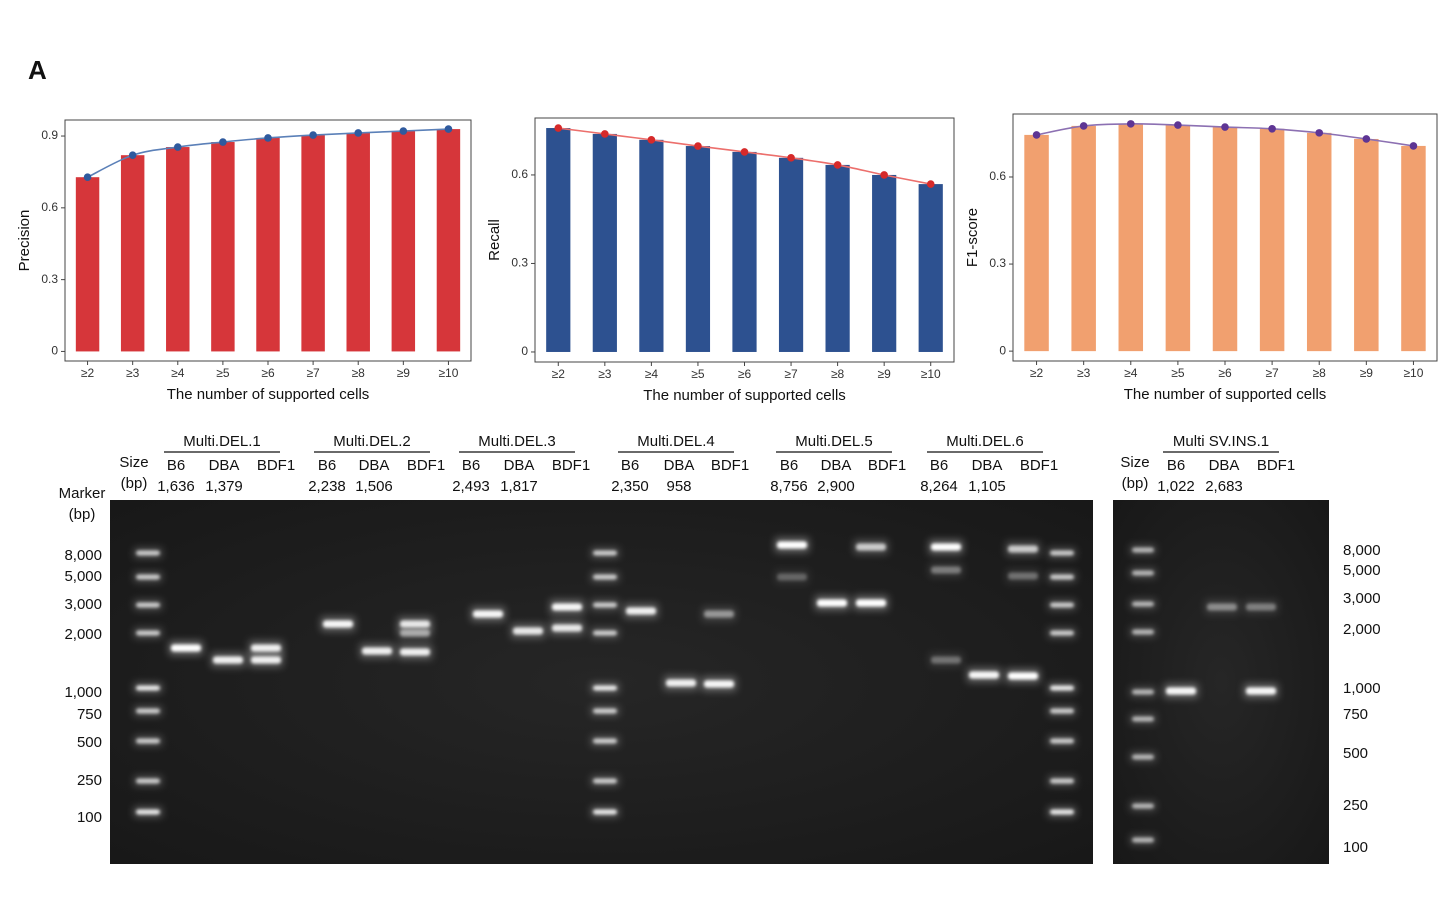 Image resolution: width=1456 pixels, height=899 pixels. Describe the element at coordinates (83, 576) in the screenshot. I see `marker-label: 5,000` at that location.